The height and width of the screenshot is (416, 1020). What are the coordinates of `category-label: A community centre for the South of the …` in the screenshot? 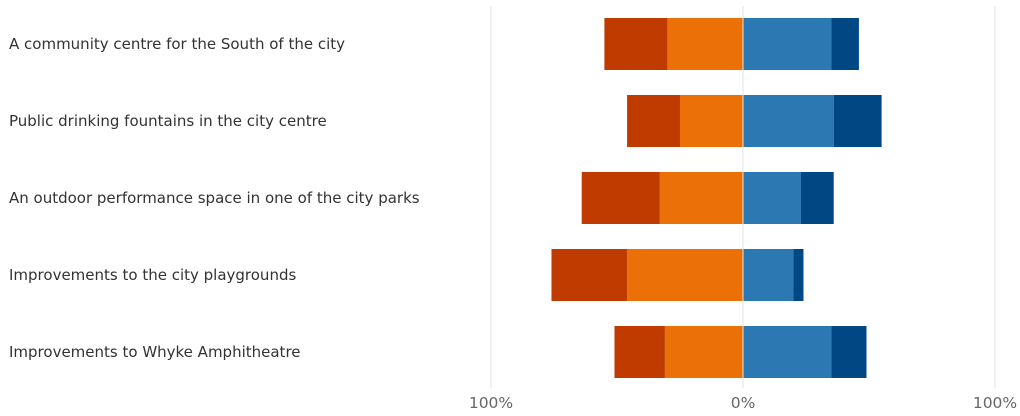 It's located at (177, 44).